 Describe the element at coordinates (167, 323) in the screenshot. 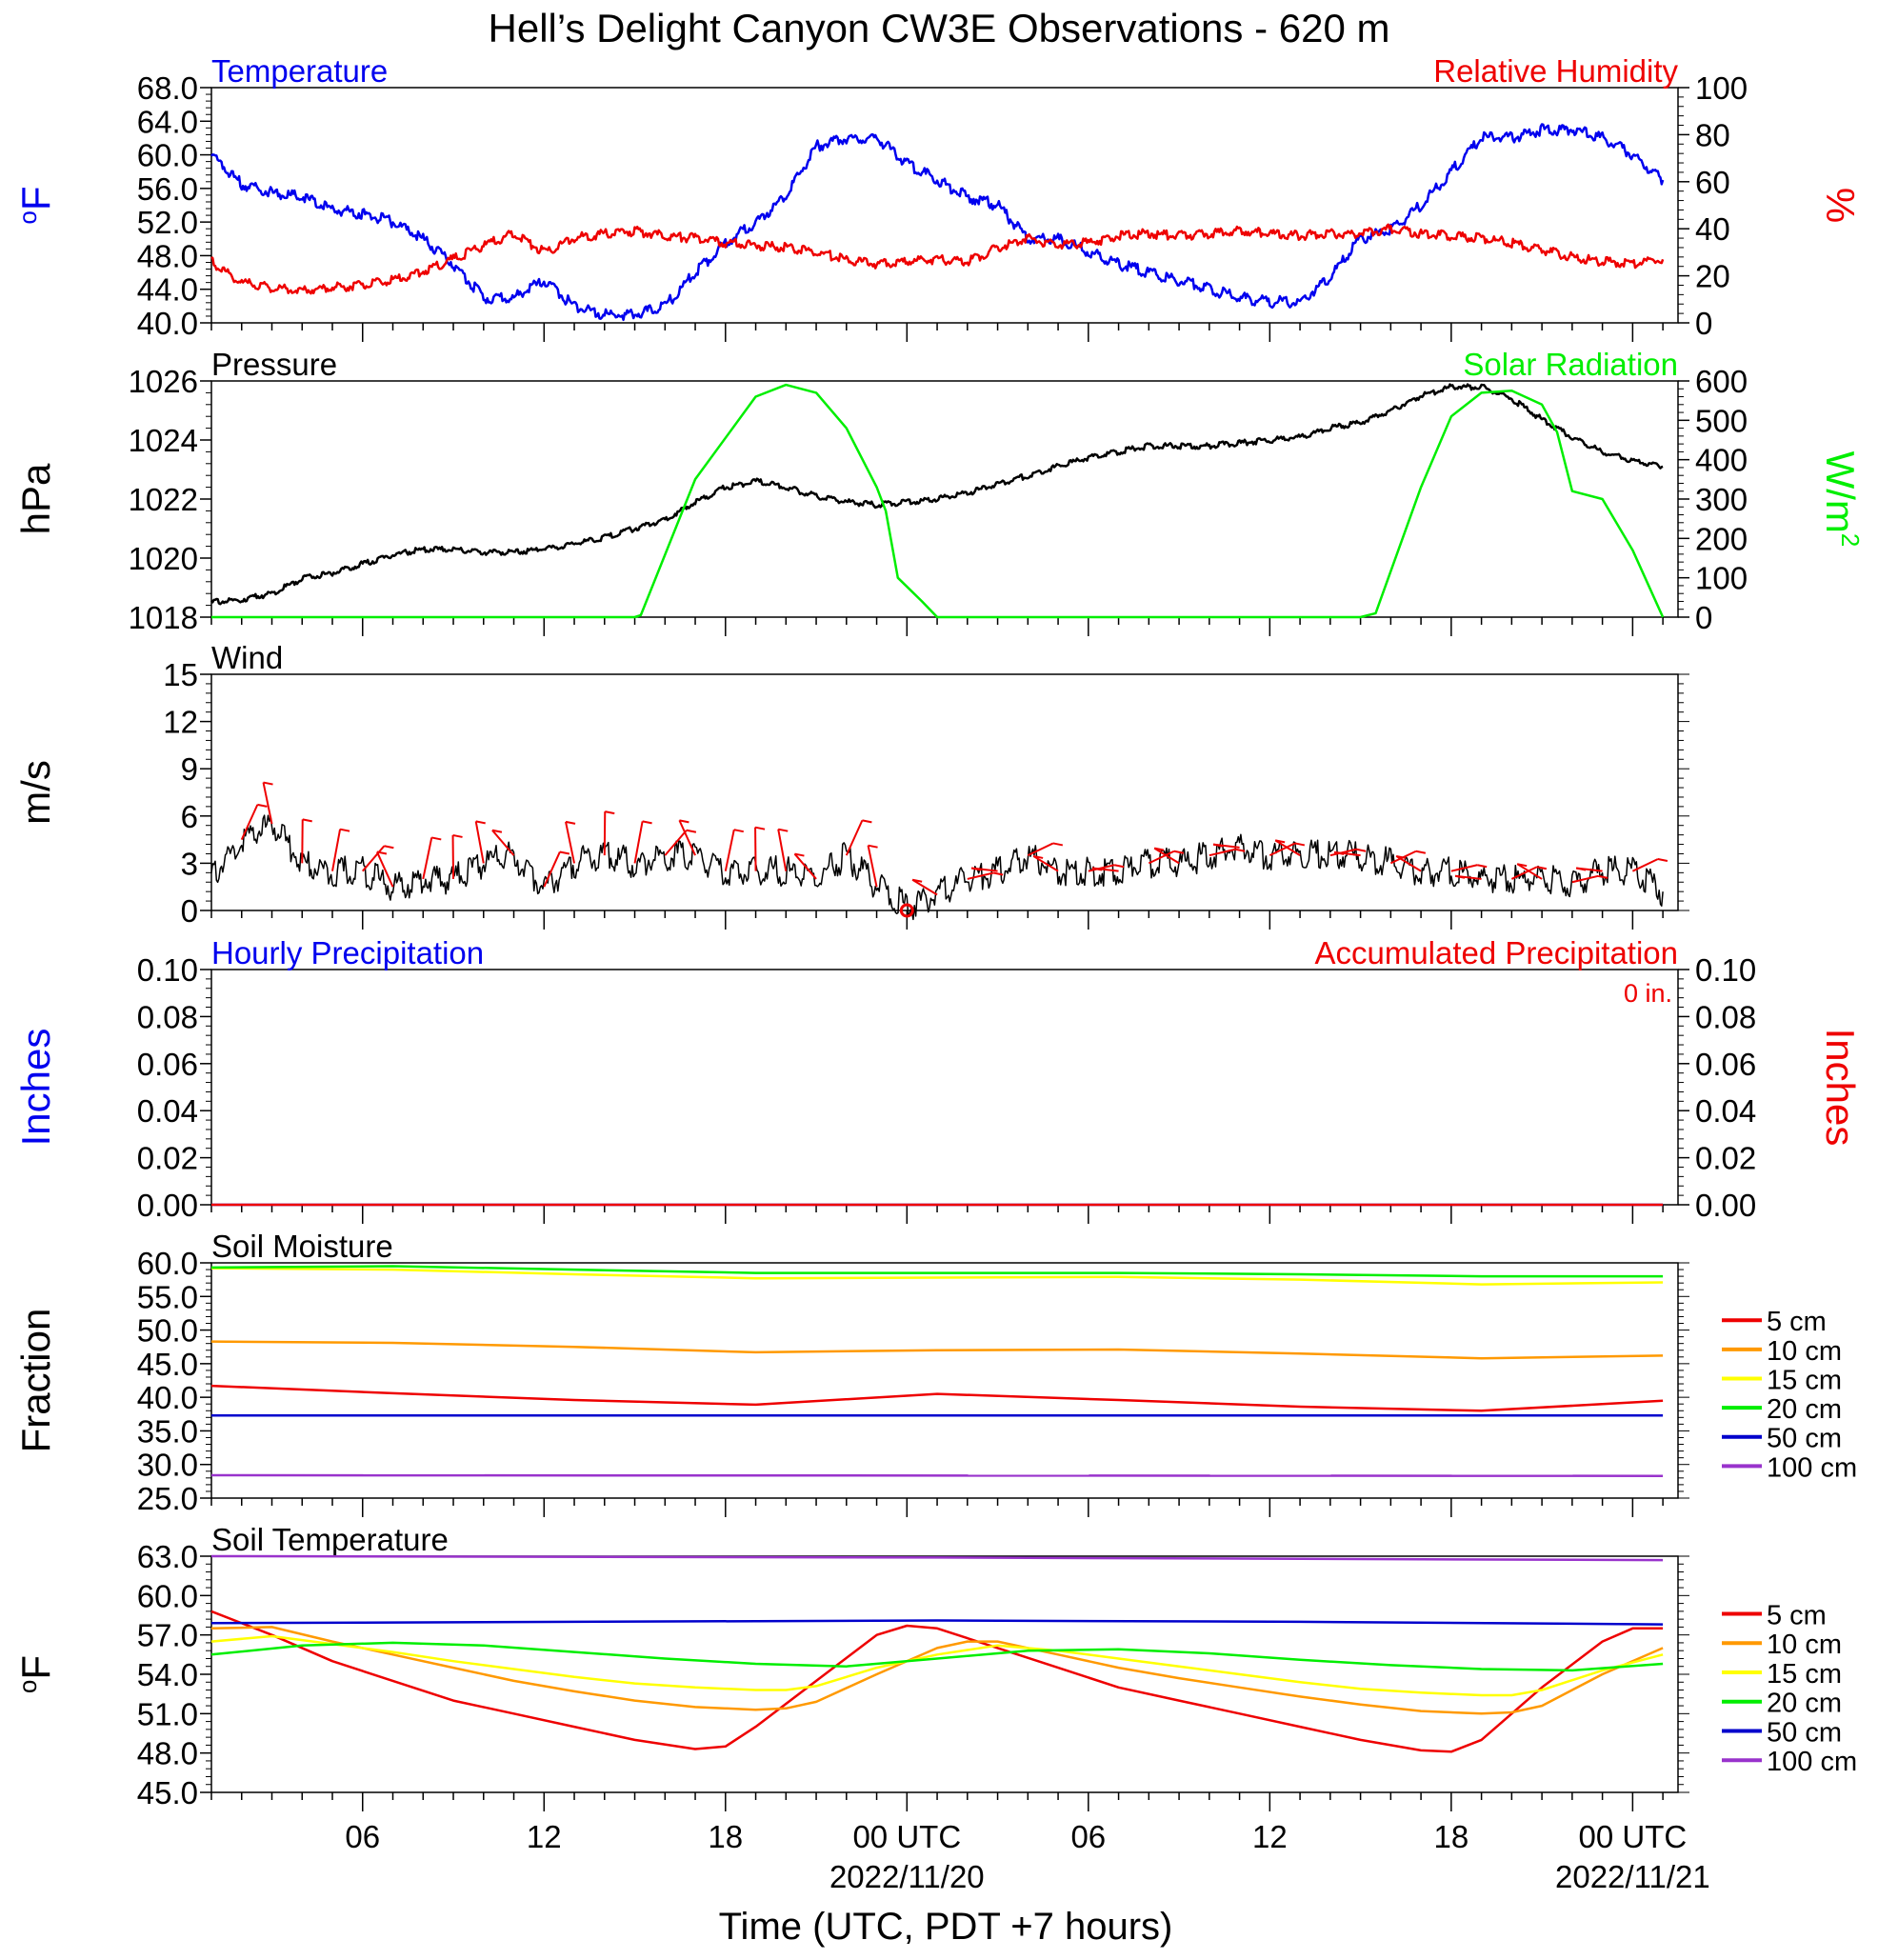

I see `left-tick-label: 40.0` at that location.